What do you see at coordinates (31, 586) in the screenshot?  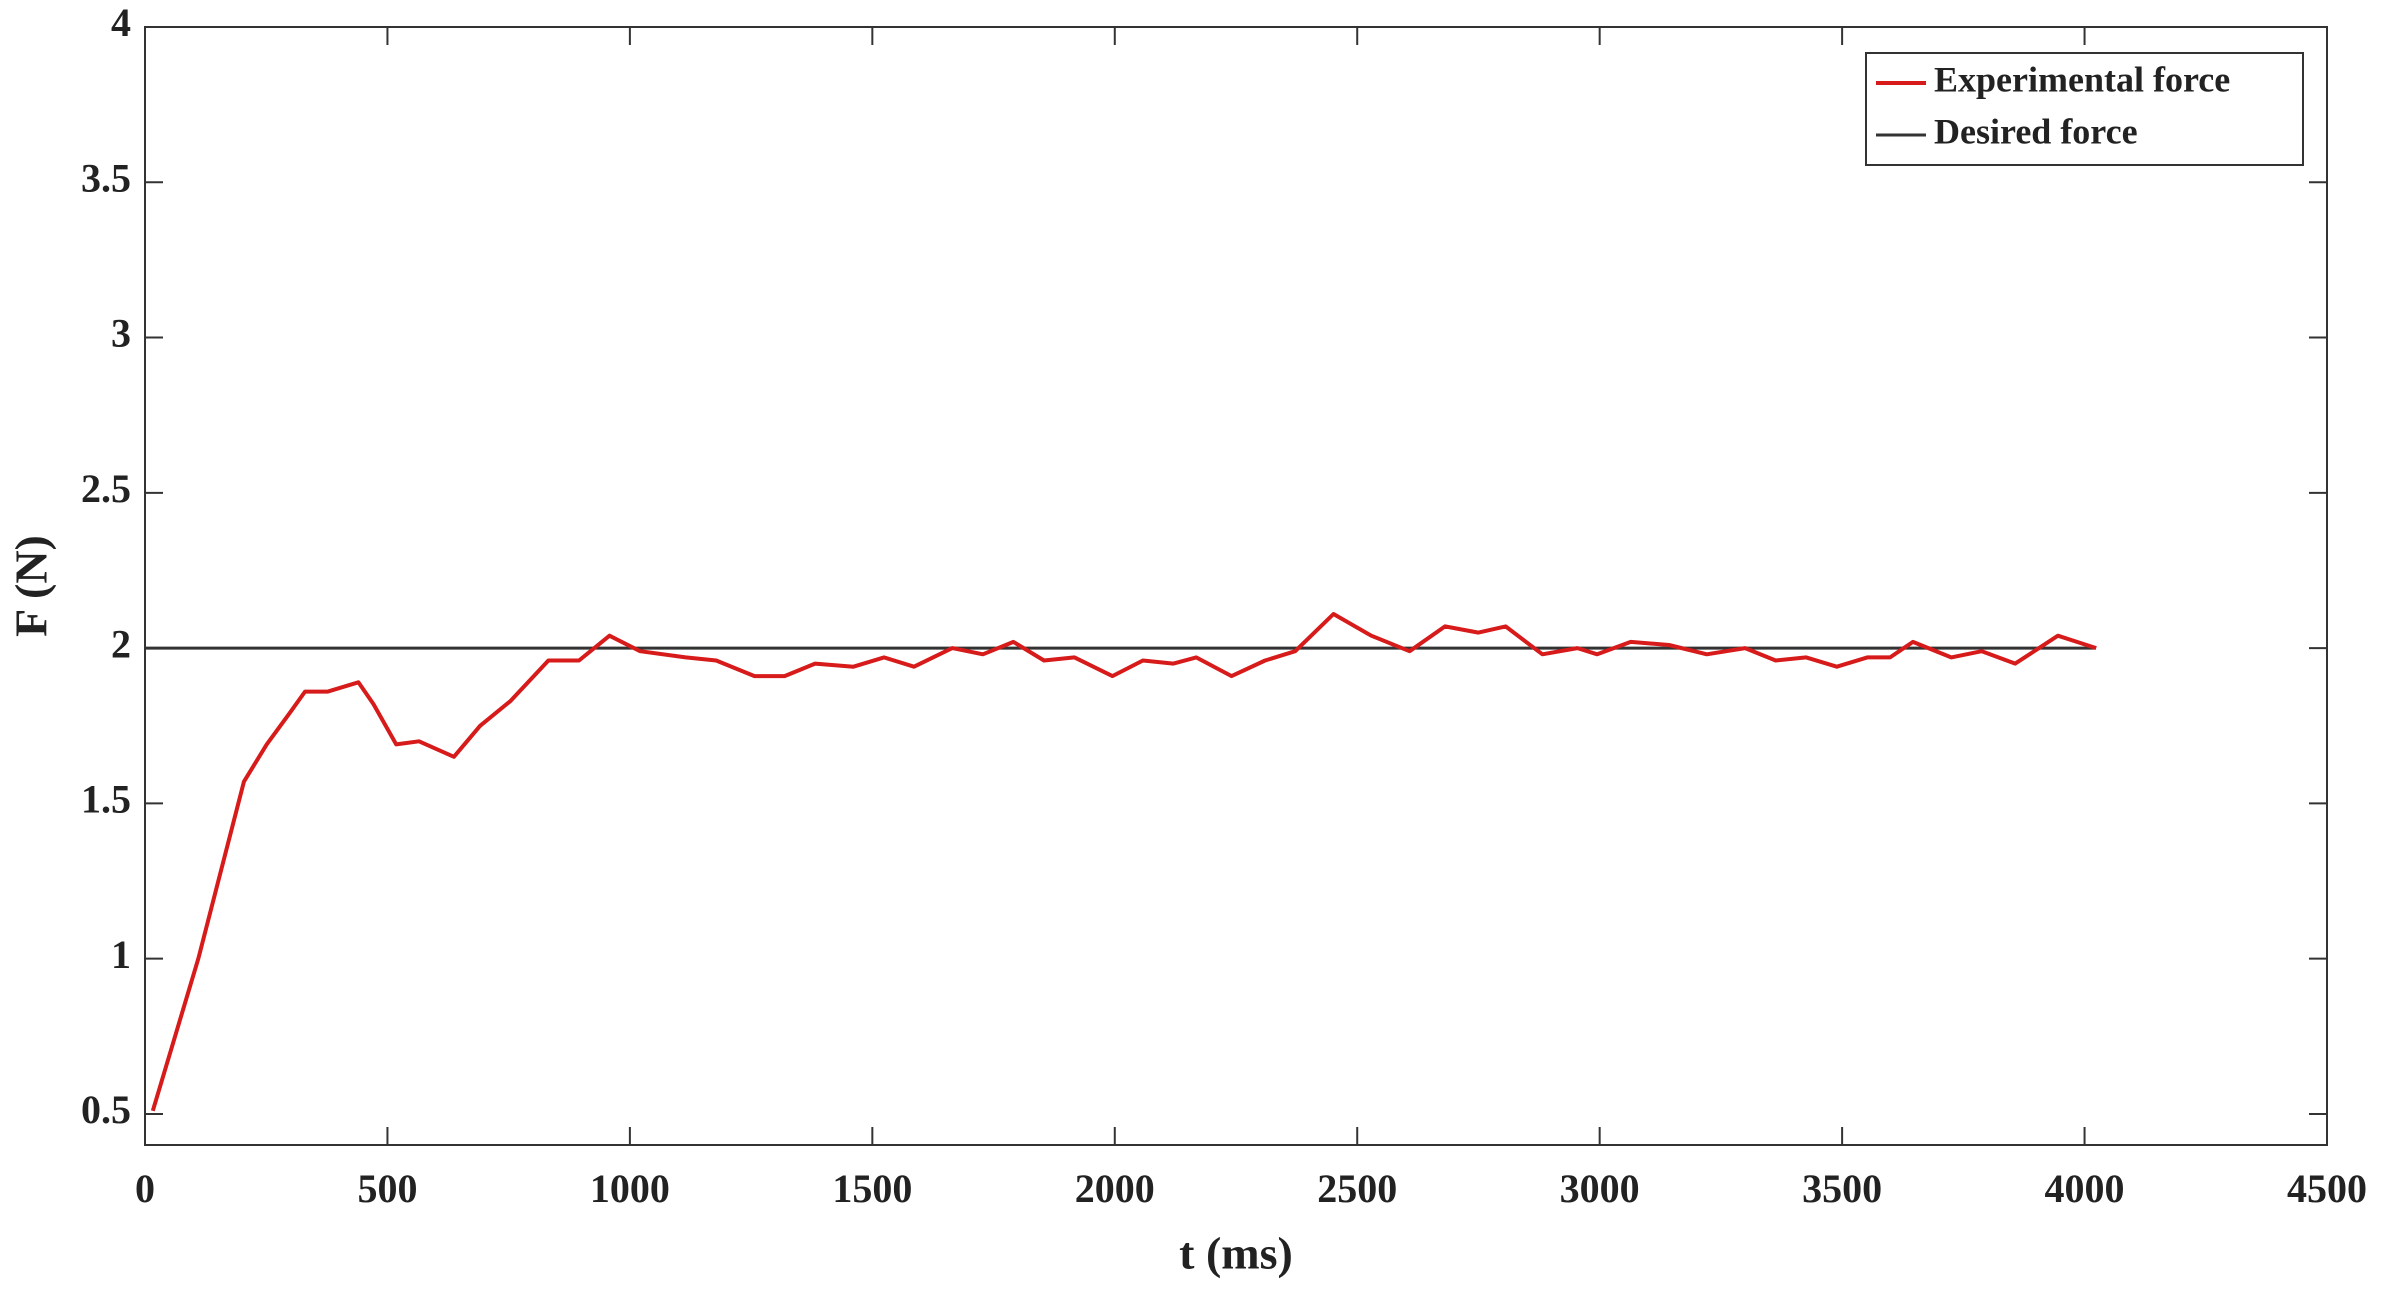 I see `y-axis-label: F (N)` at bounding box center [31, 586].